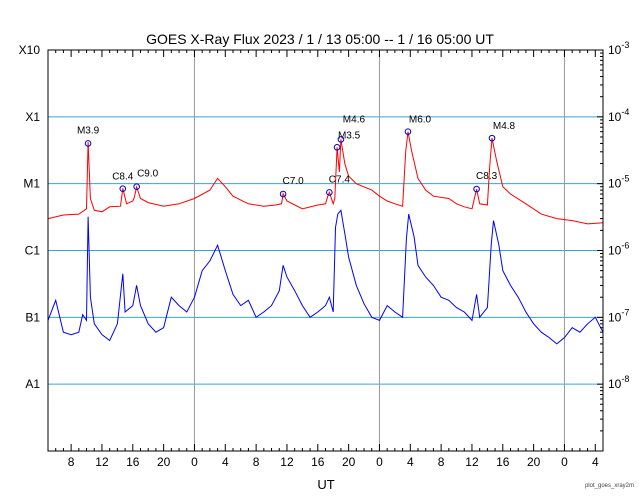  Describe the element at coordinates (618, 315) in the screenshot. I see `right-y-tick-label: 10⁻⁷` at that location.